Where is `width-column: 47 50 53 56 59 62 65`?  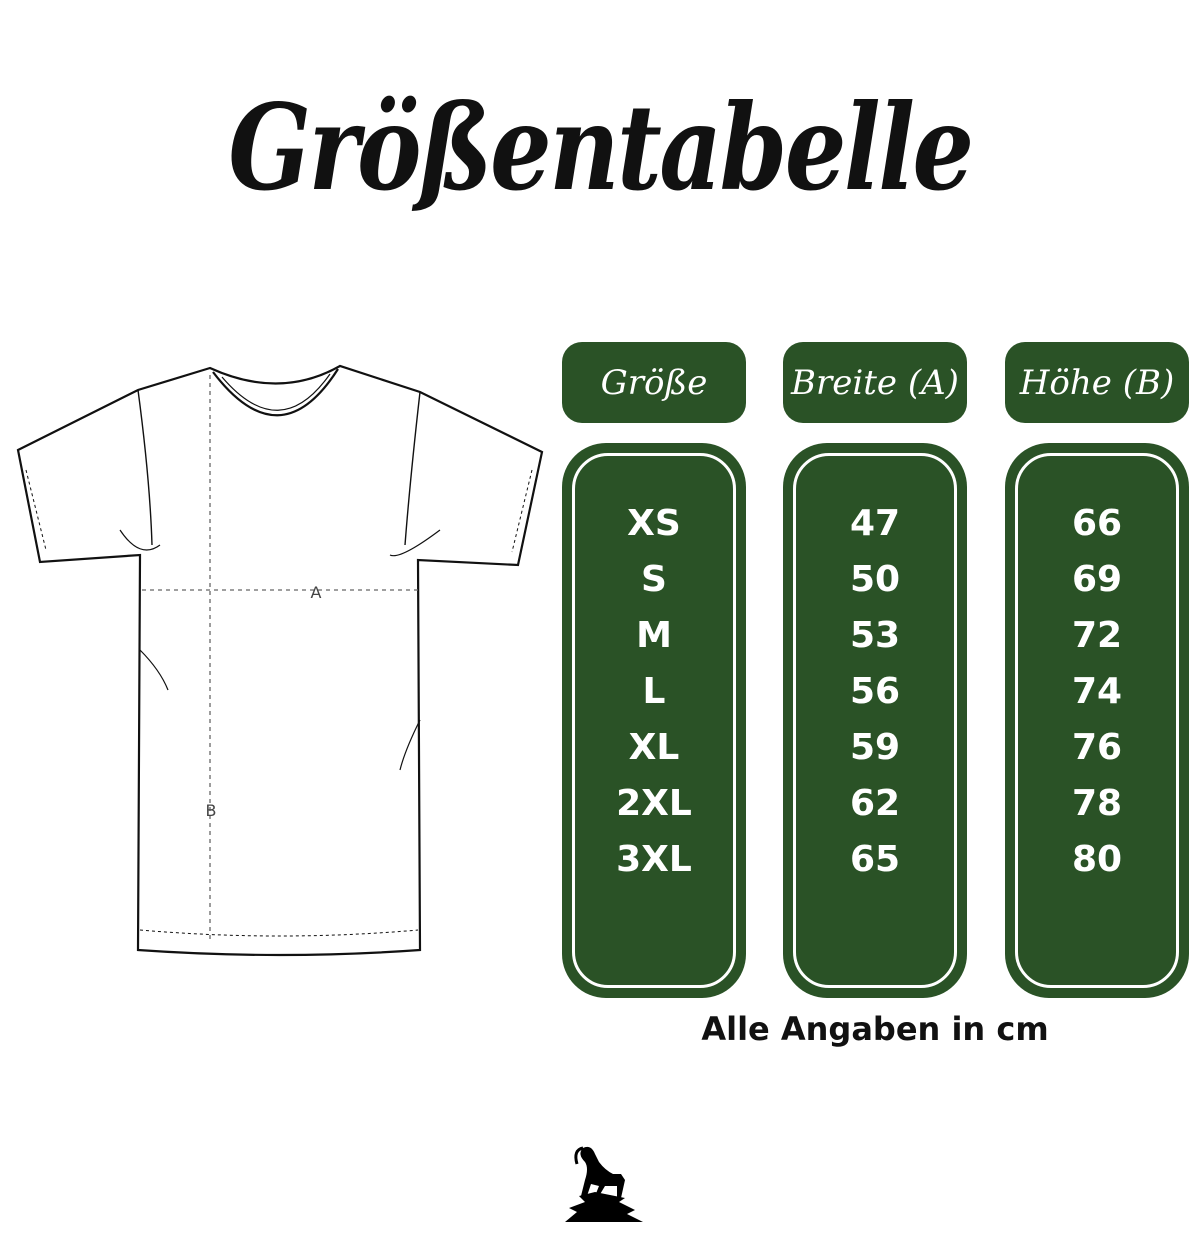
width-column: 47 50 53 56 59 62 65 is located at coordinates (875, 720).